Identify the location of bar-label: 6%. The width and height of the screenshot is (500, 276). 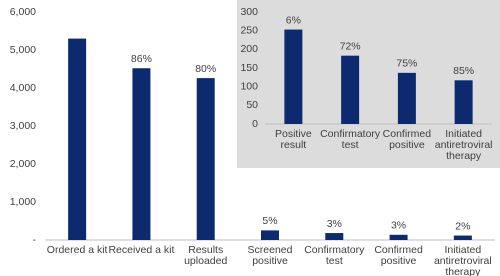
(293, 20).